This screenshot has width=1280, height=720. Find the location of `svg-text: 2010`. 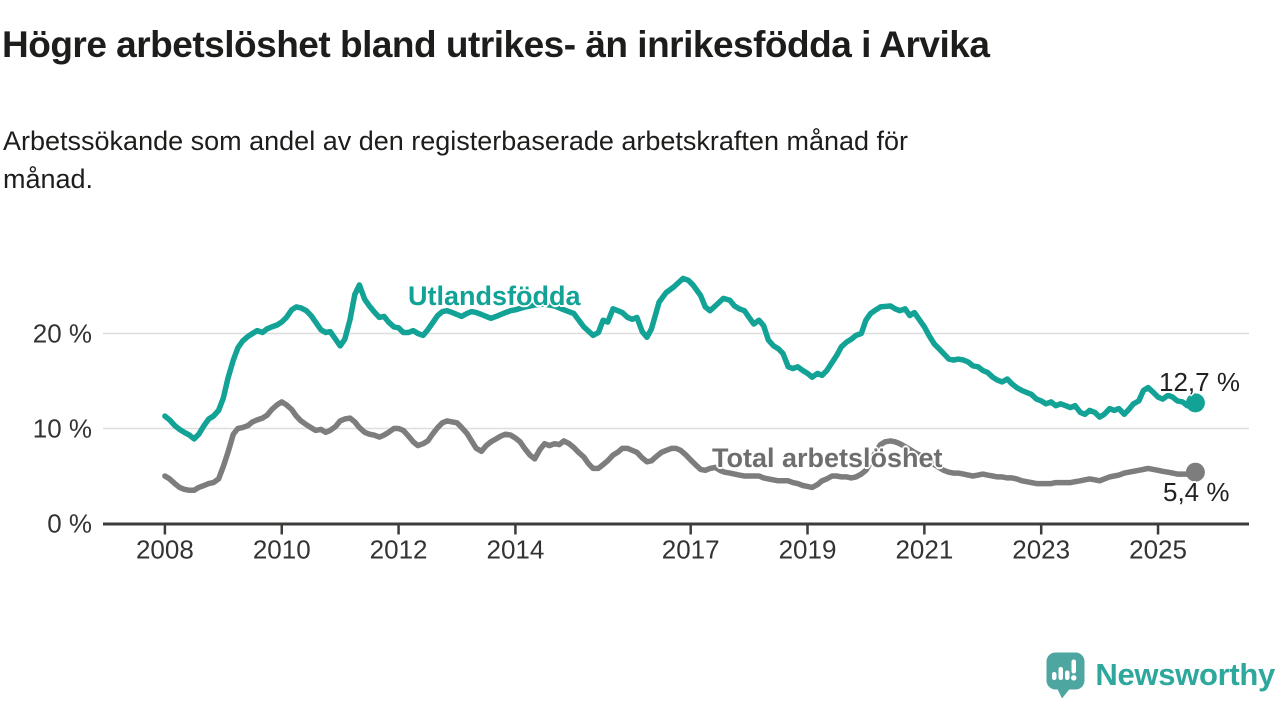

svg-text: 2010 is located at coordinates (282, 550).